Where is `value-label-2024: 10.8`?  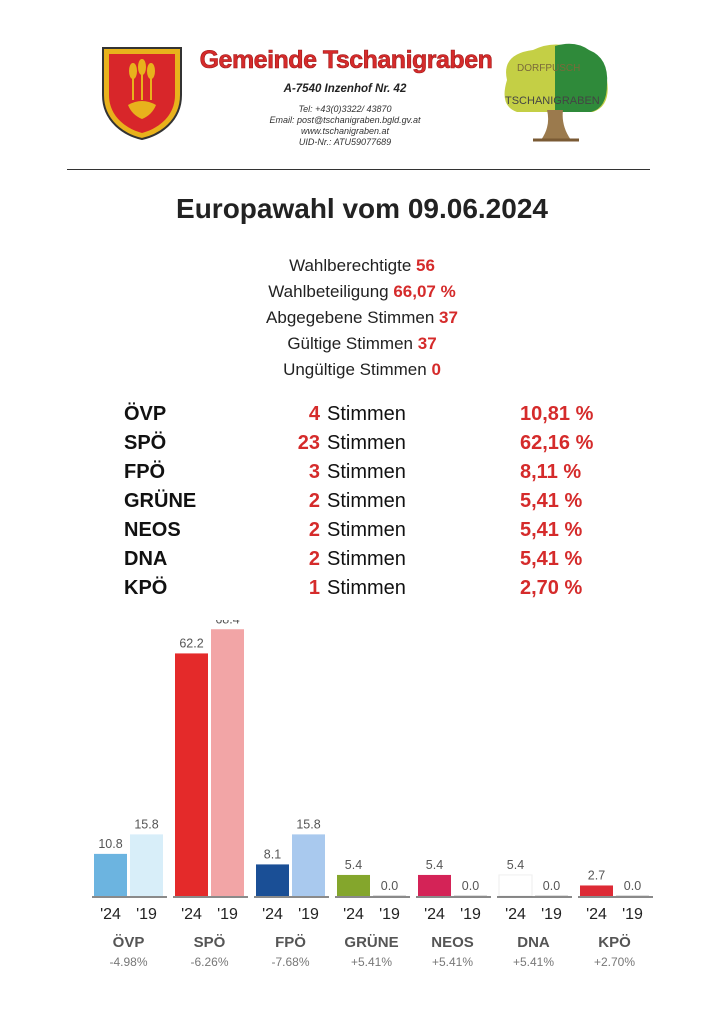 value-label-2024: 10.8 is located at coordinates (110, 844).